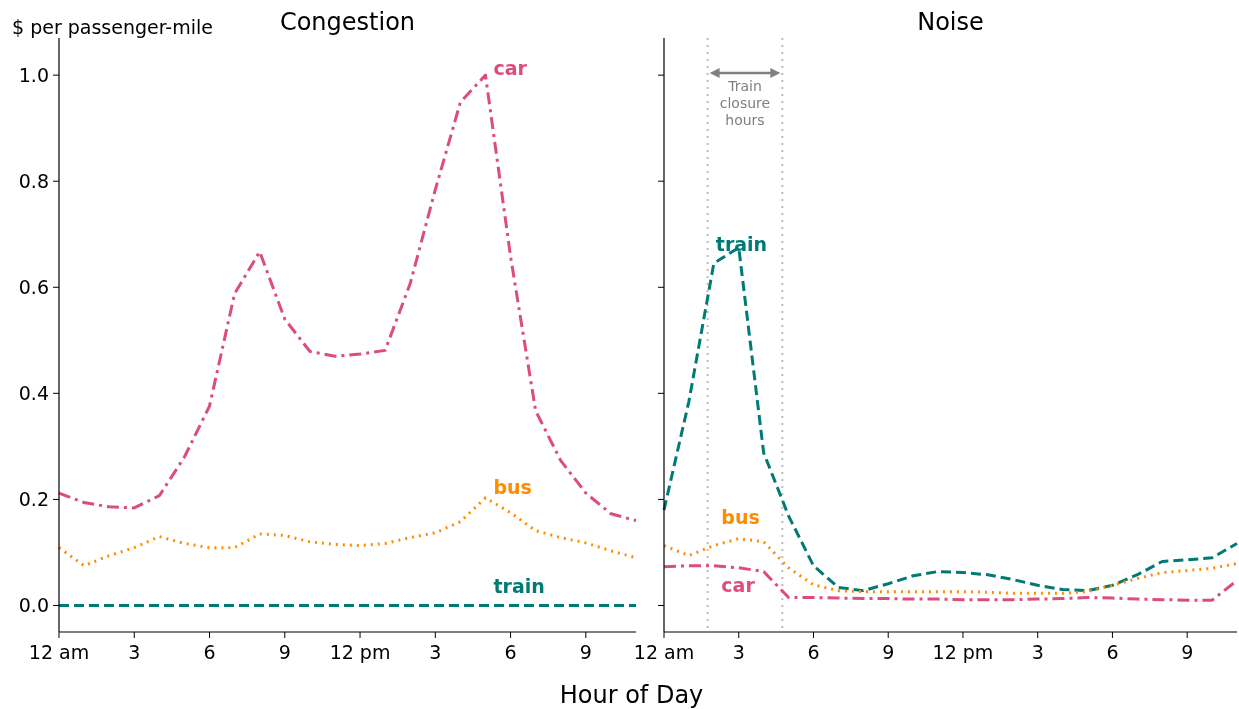 This screenshot has width=1239, height=709. Describe the element at coordinates (631, 695) in the screenshot. I see `x-axis-title: Hour of Day` at that location.